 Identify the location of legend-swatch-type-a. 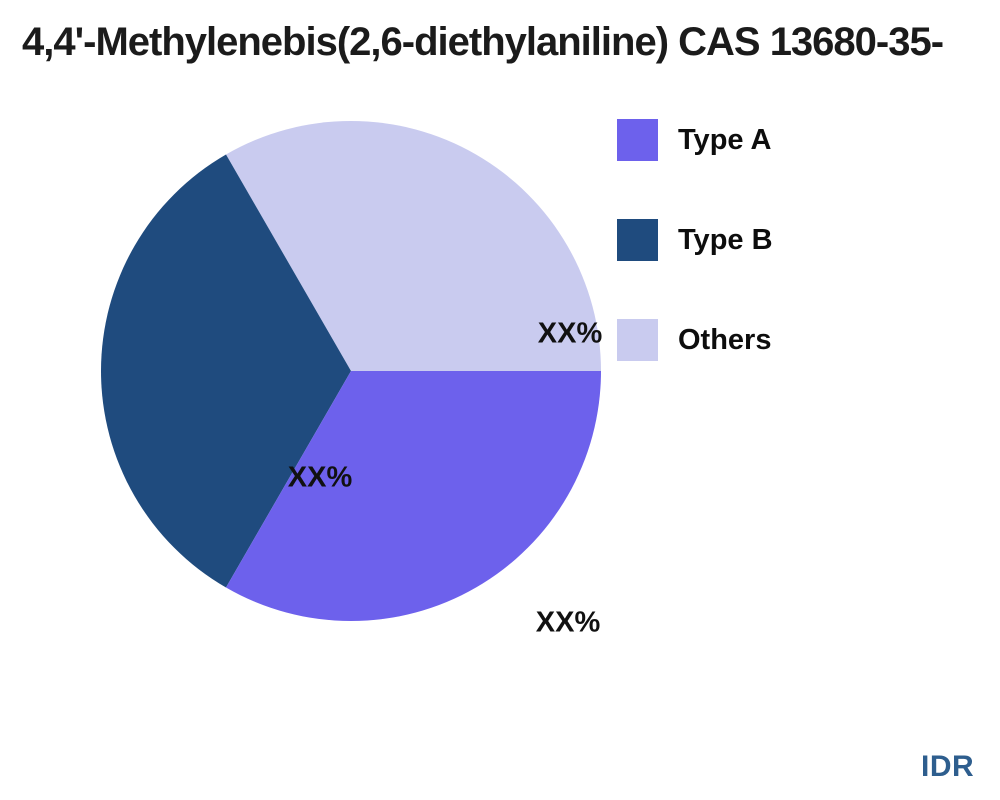
(637, 140).